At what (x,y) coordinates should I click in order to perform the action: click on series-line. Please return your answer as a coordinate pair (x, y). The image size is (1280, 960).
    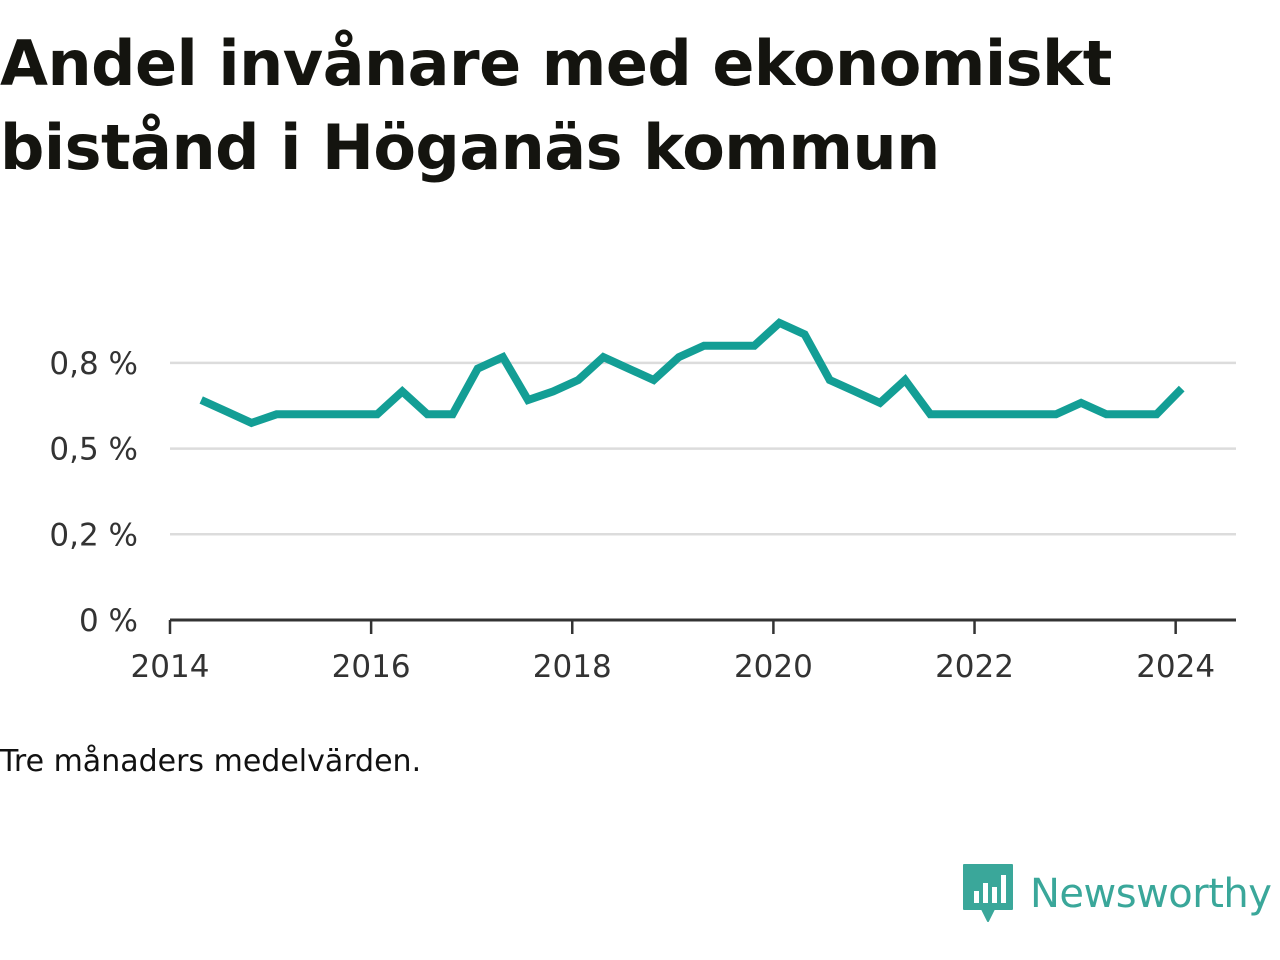
    Looking at the image, I should click on (692, 373).